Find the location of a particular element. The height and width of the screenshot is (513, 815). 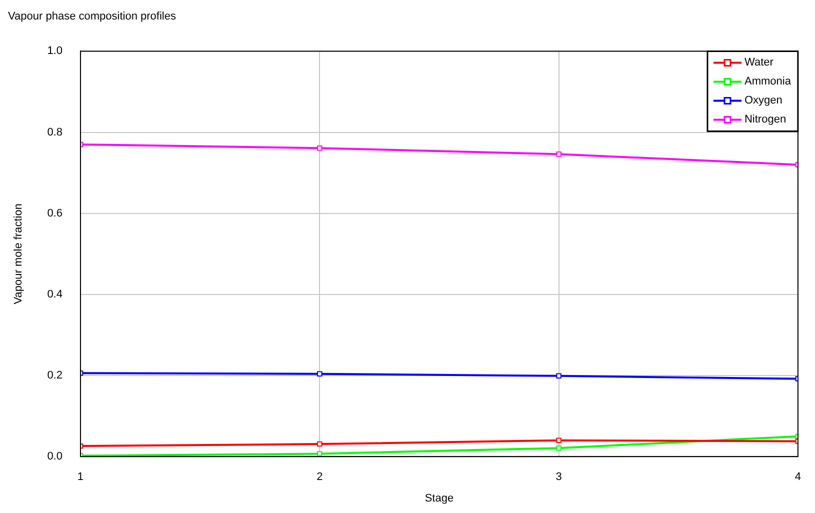

y-axis-title: Vapour mole fraction is located at coordinates (18, 254).